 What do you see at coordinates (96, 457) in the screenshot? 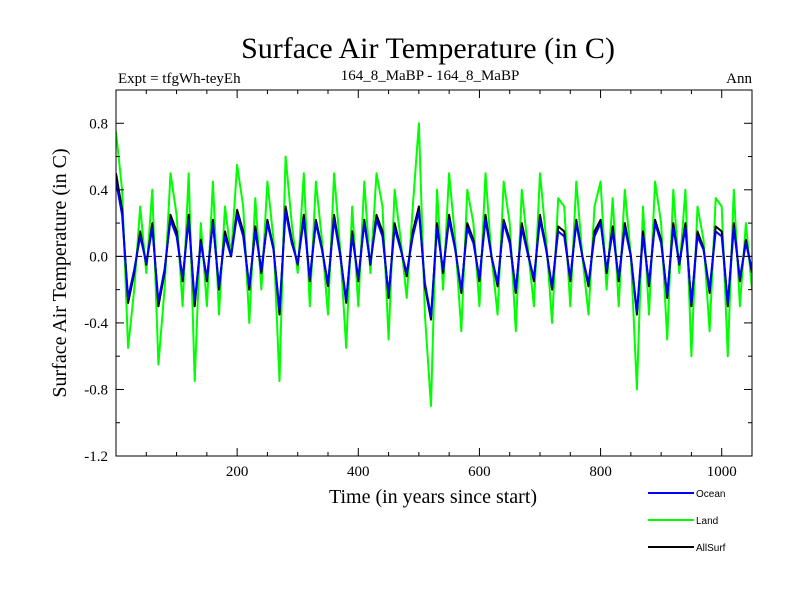
I see `y-tick-label: -1.2` at bounding box center [96, 457].